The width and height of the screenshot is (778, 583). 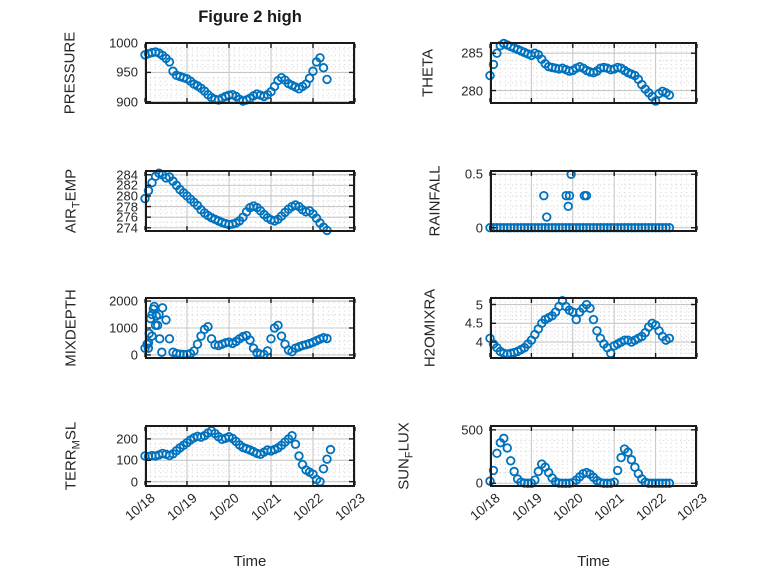 What do you see at coordinates (127, 207) in the screenshot?
I see `y-tick-label: 278` at bounding box center [127, 207].